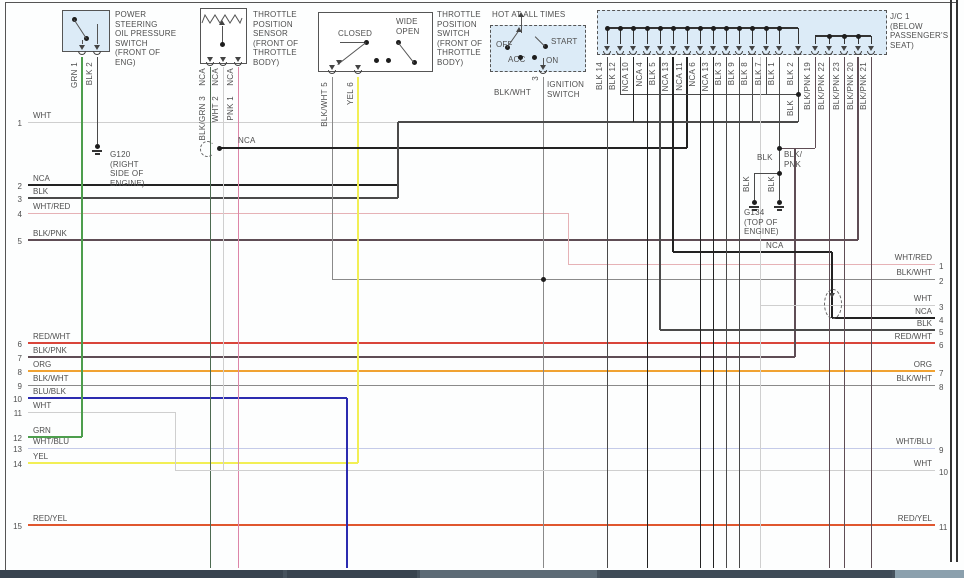 This screenshot has height=578, width=964. I want to click on right-row-label: WHT, so click(922, 298).